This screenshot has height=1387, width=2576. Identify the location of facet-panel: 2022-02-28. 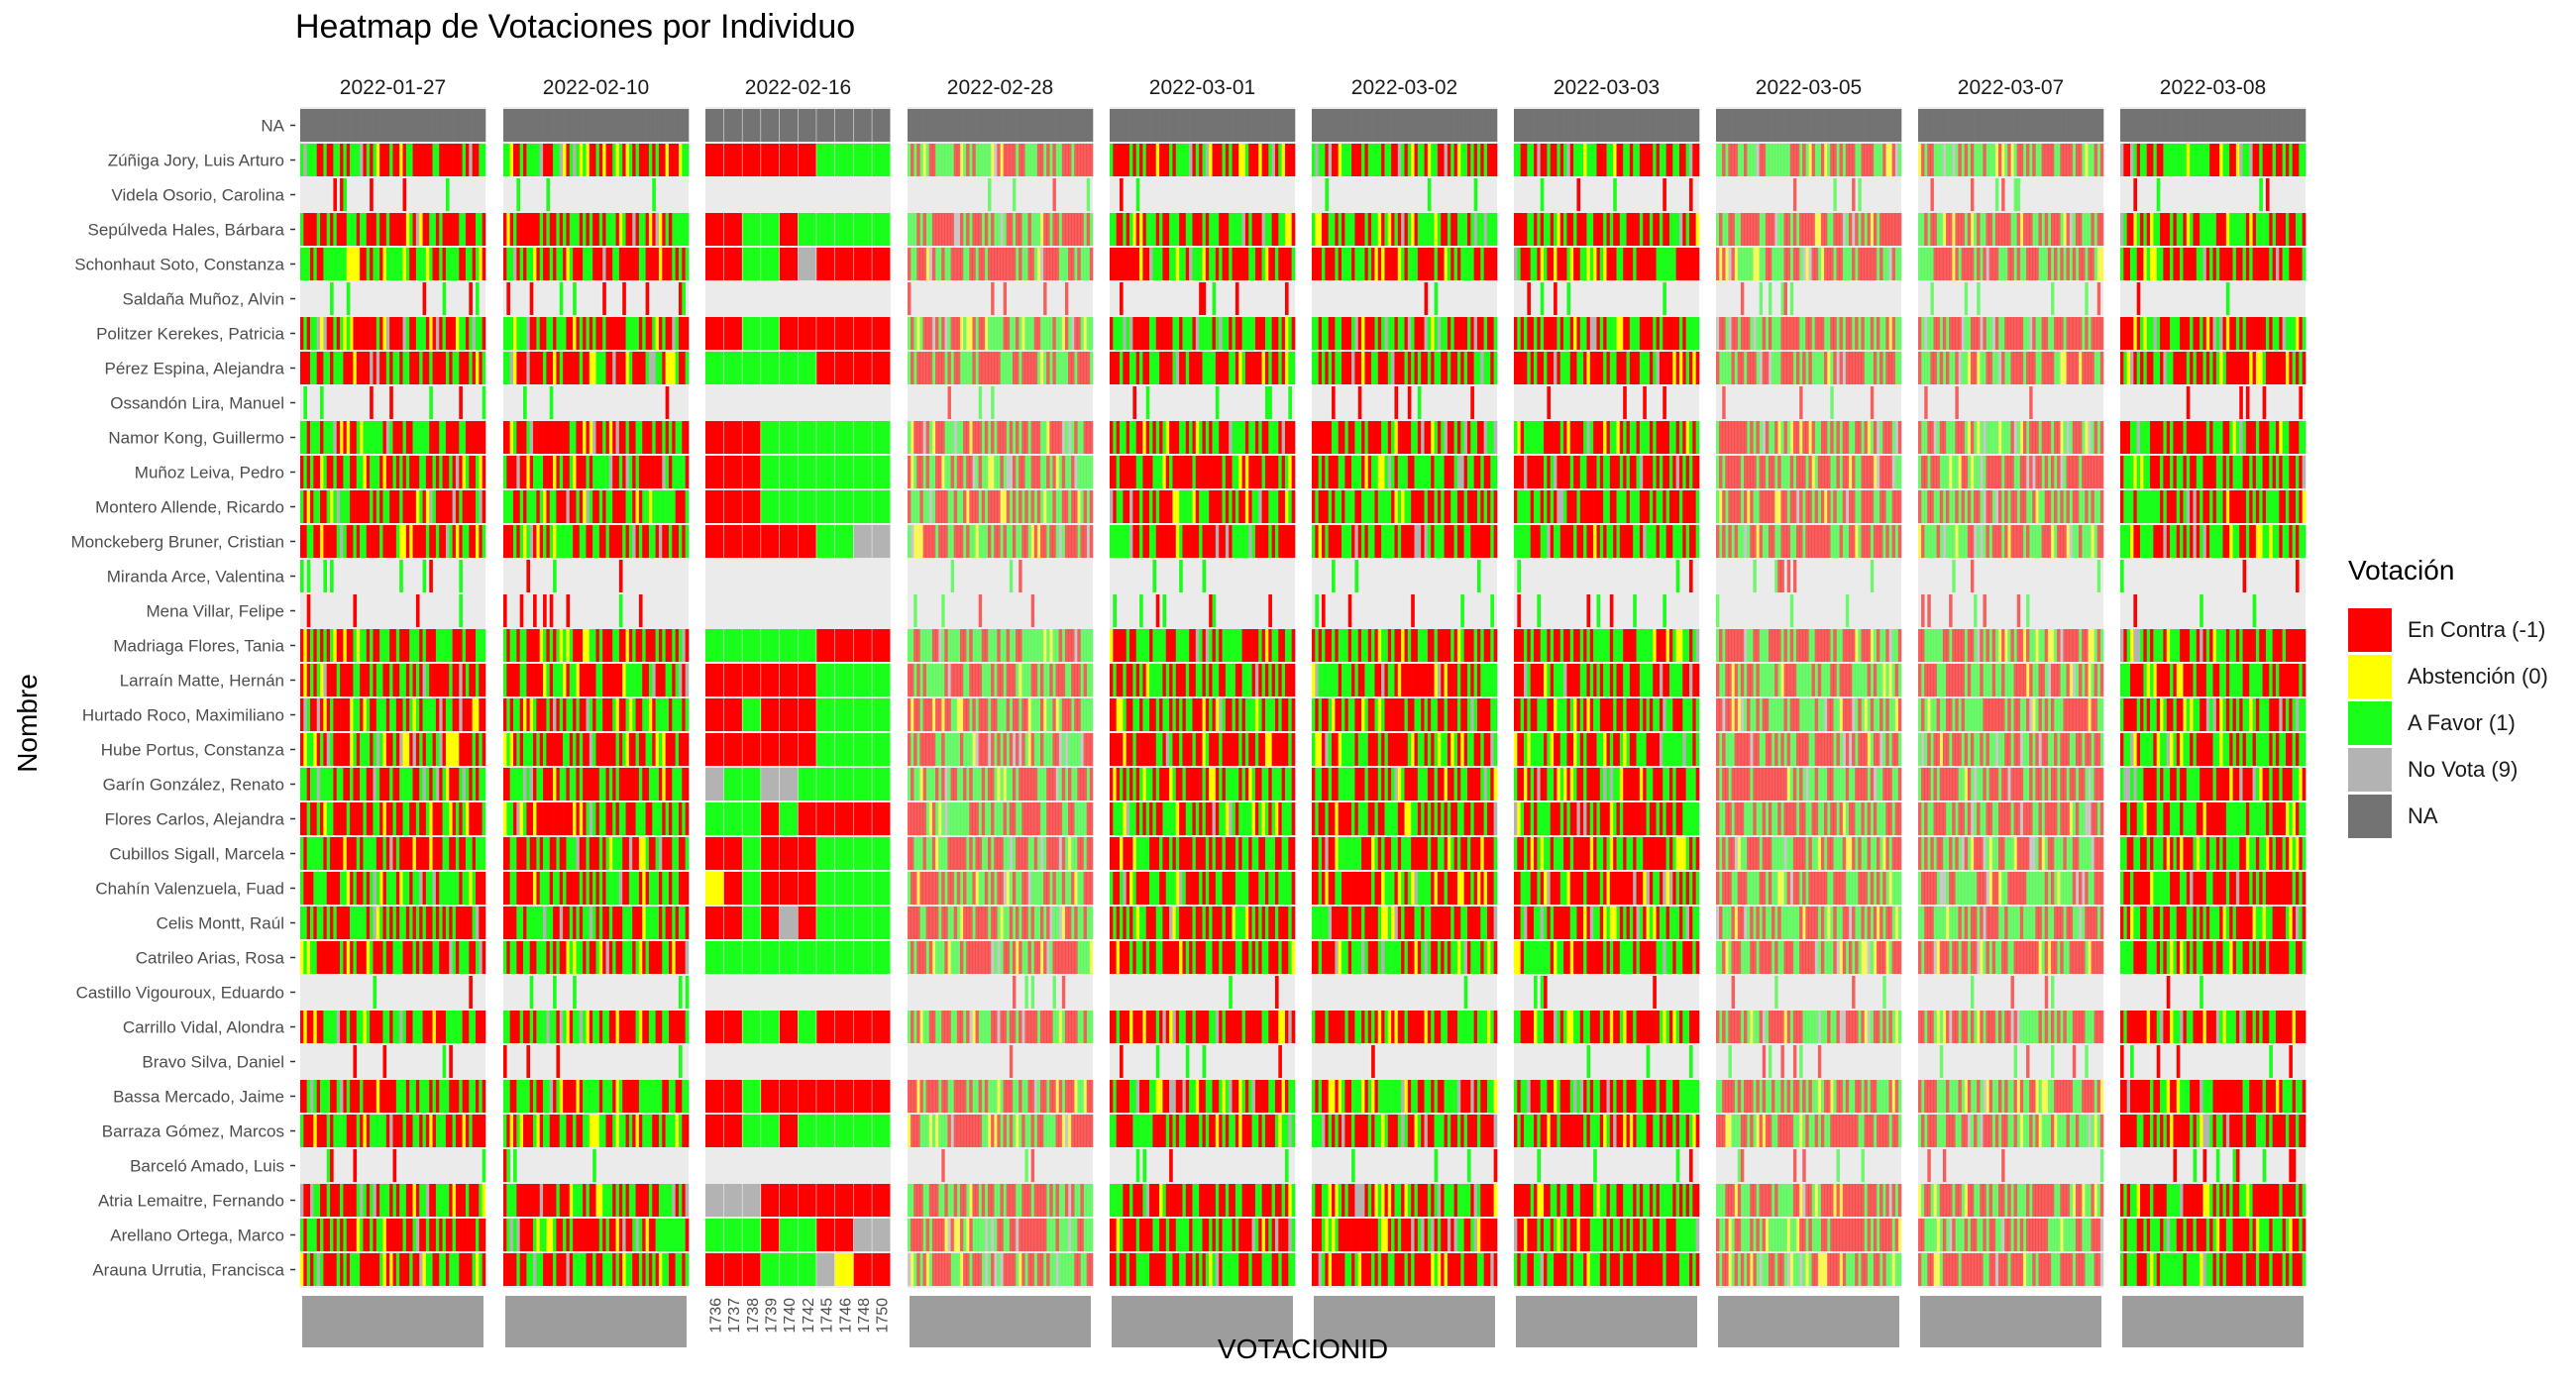
(1001, 711).